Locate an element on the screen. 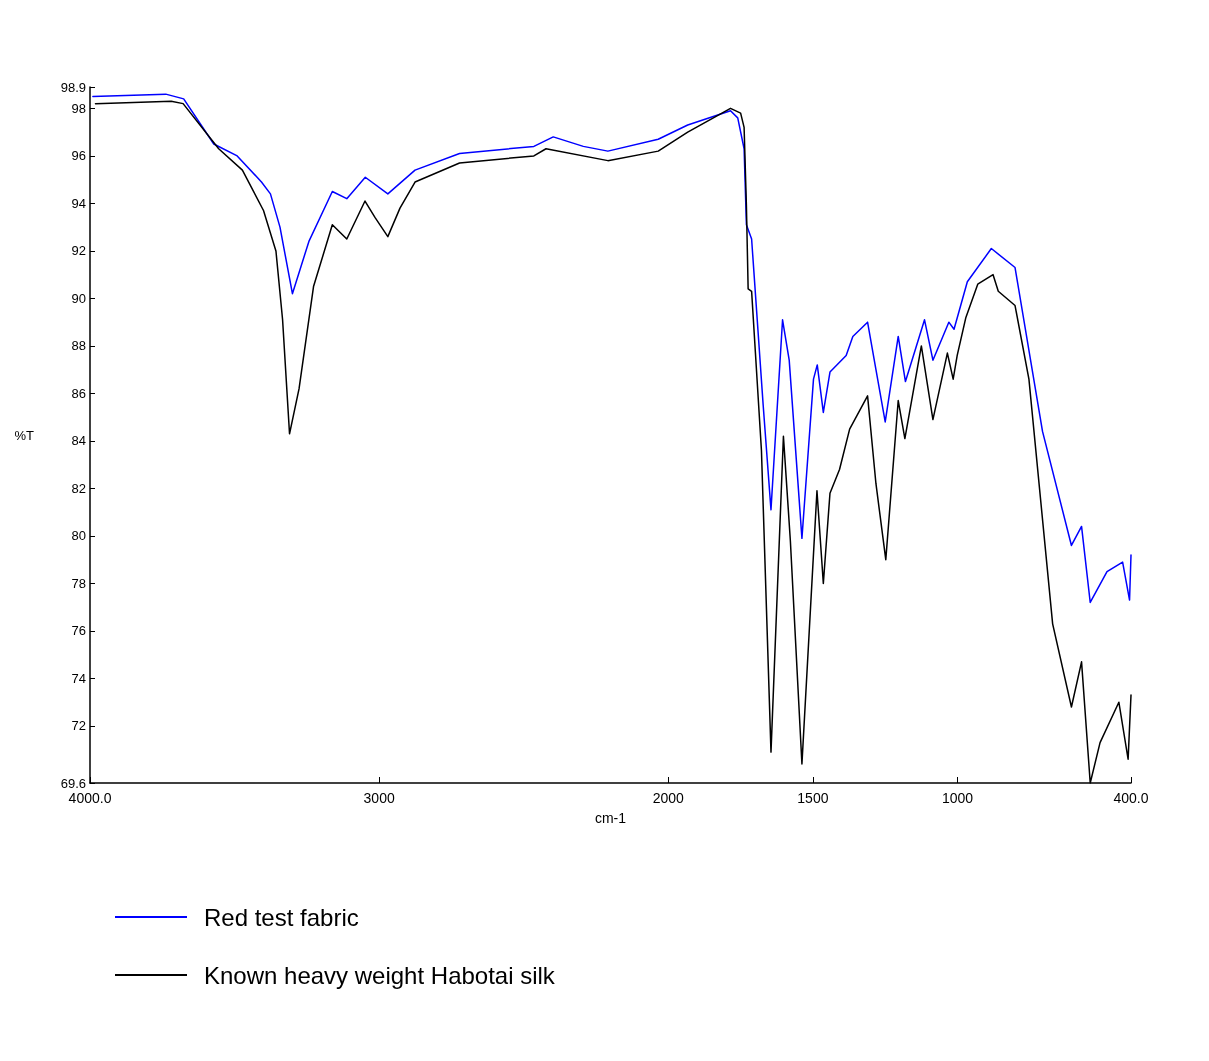 The image size is (1209, 1061). x-tick-label: 3000 is located at coordinates (379, 798).